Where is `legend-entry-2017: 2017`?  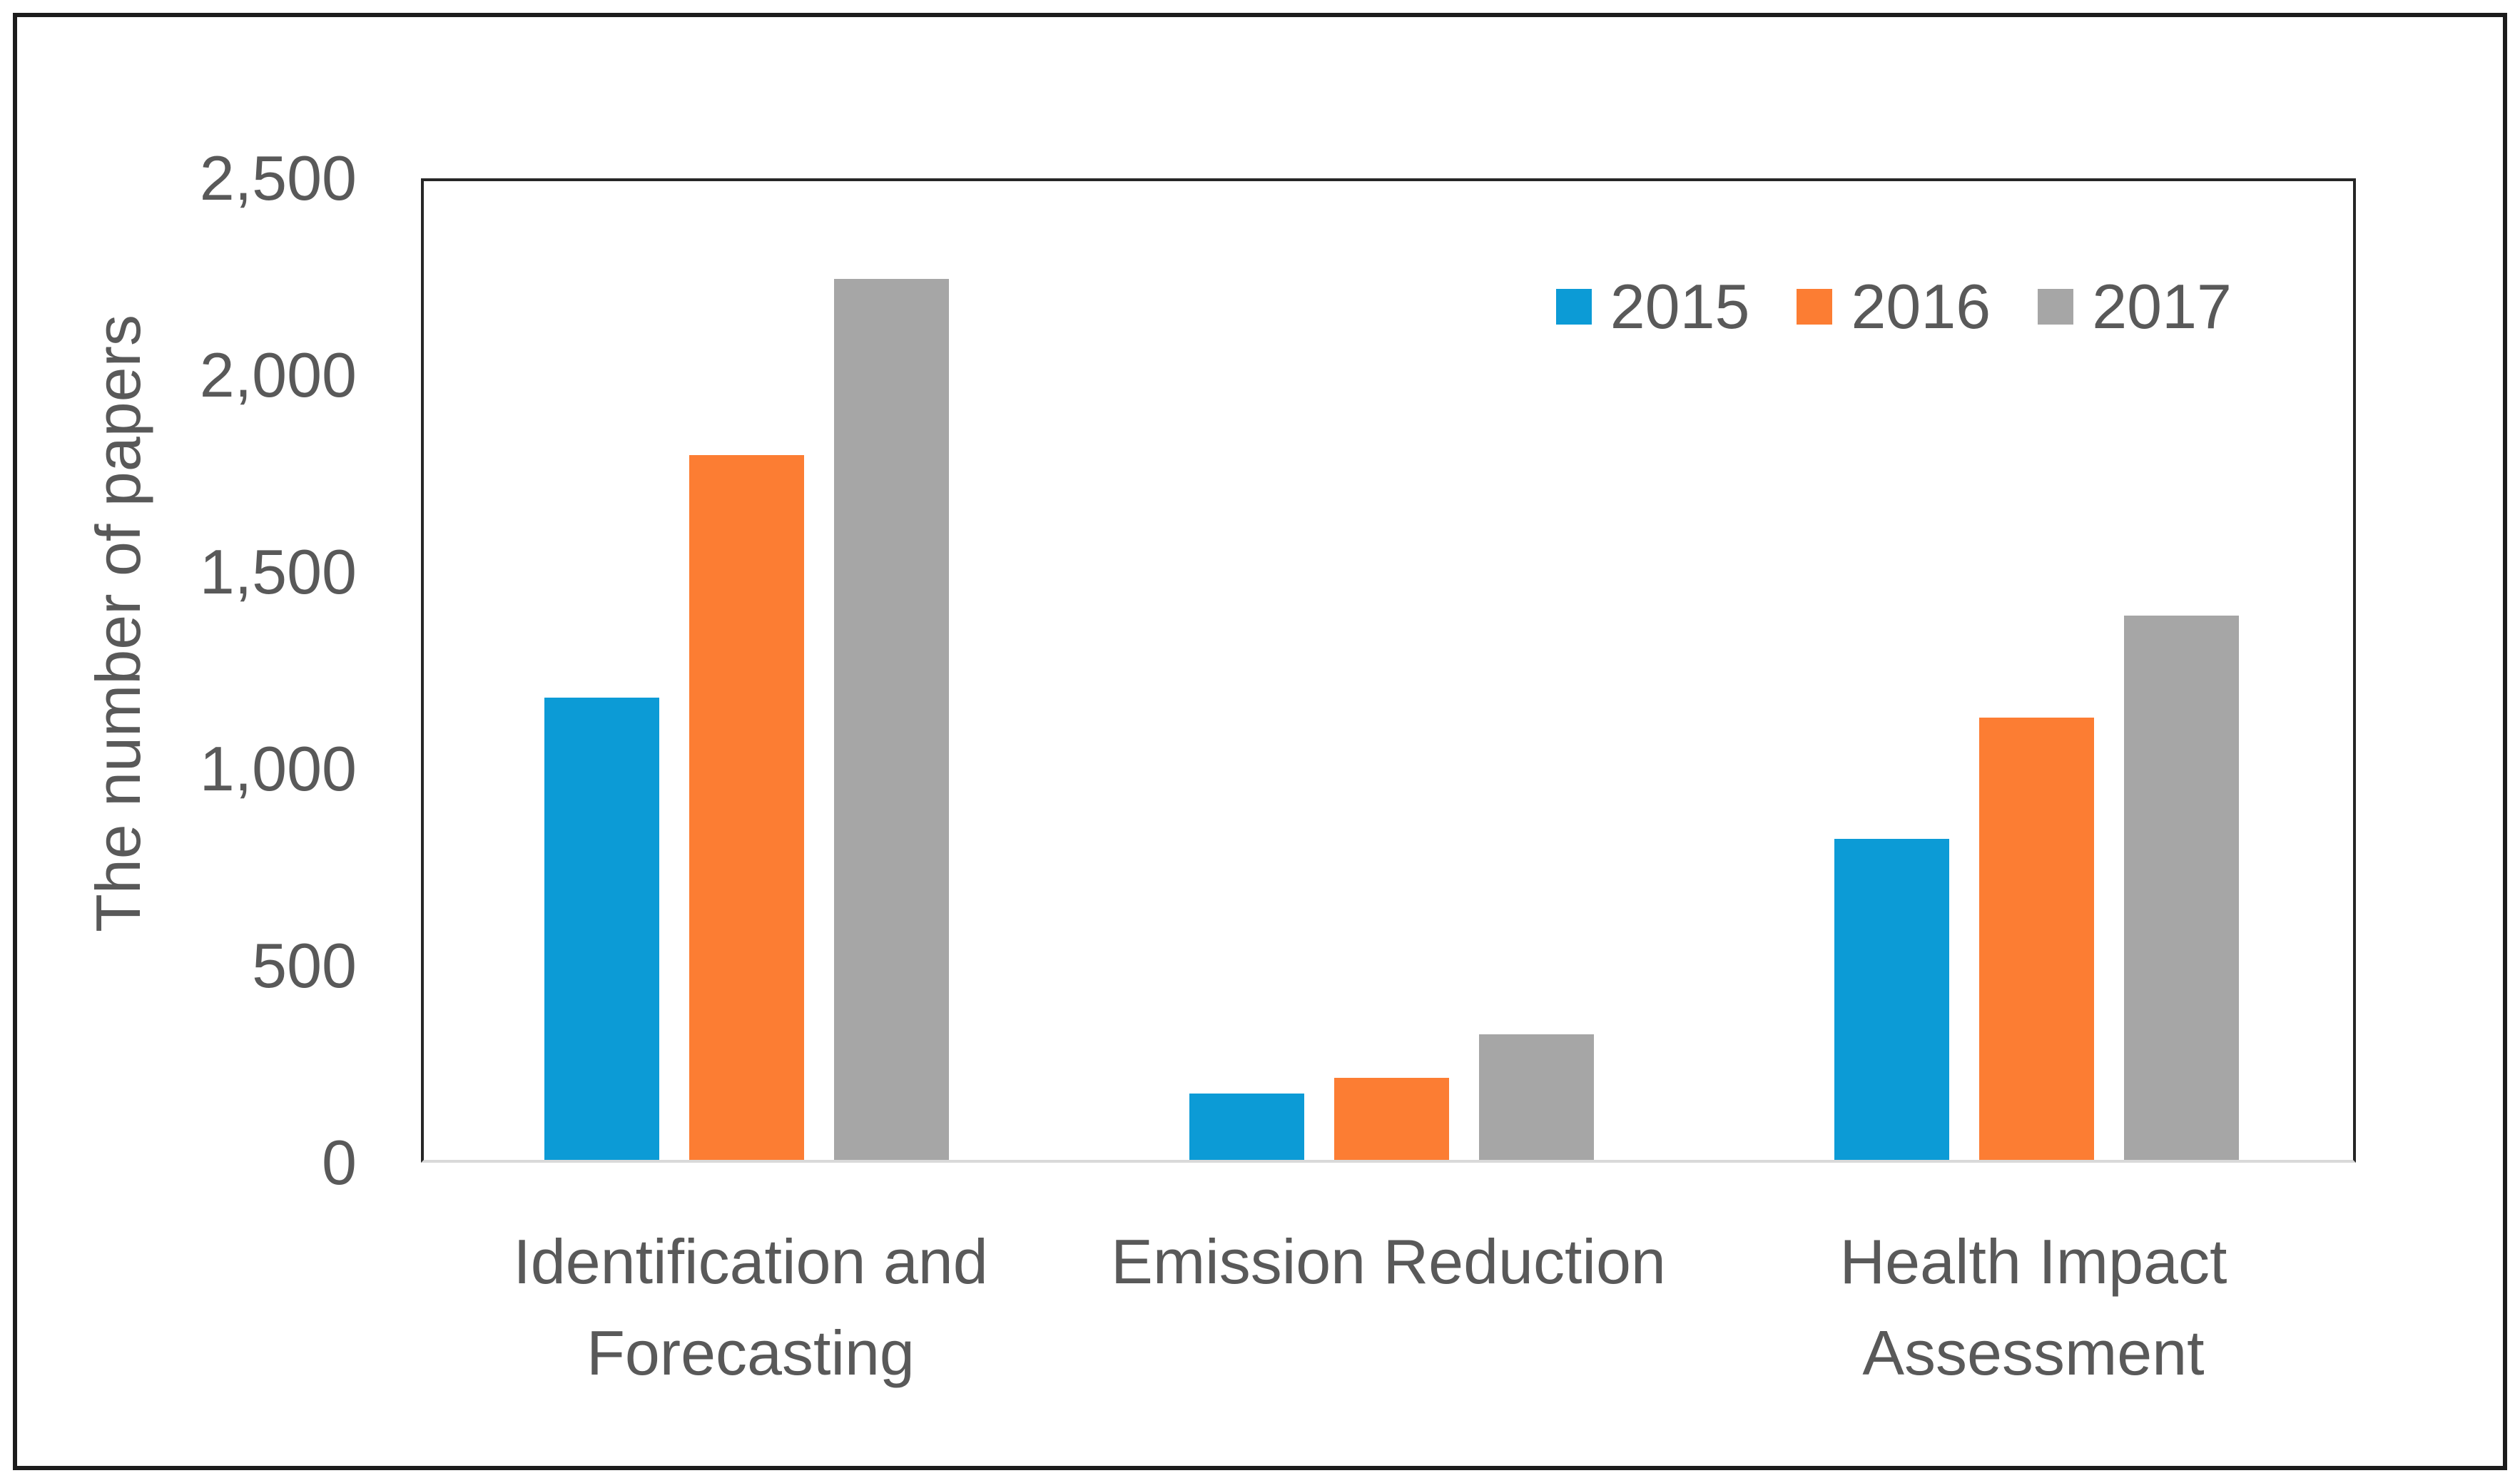
legend-entry-2017: 2017 is located at coordinates (2135, 306).